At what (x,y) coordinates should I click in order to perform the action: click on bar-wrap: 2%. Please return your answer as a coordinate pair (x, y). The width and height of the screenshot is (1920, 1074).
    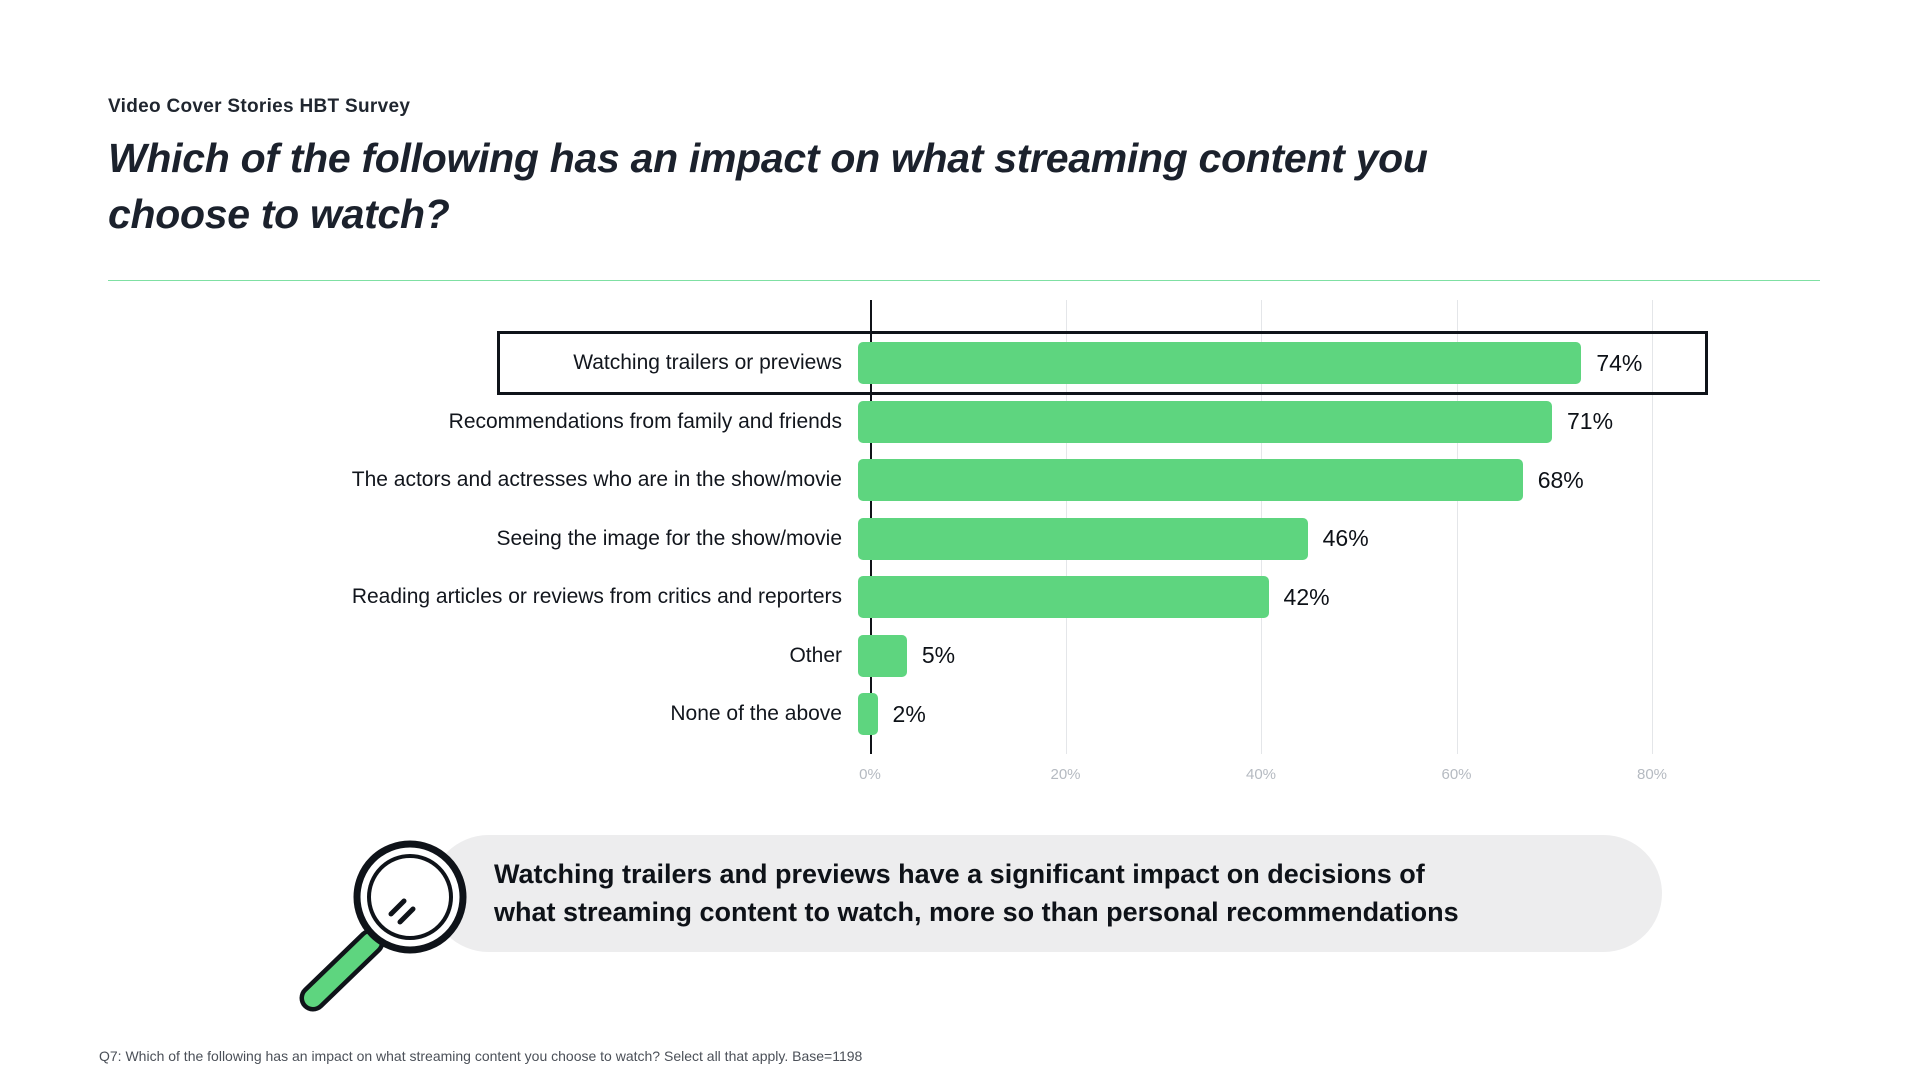
    Looking at the image, I should click on (892, 714).